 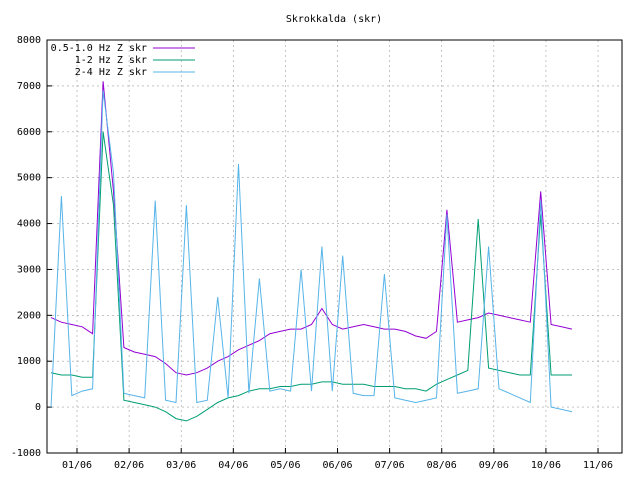 I want to click on chart-title: Skrokkalda (skr), so click(x=334, y=19).